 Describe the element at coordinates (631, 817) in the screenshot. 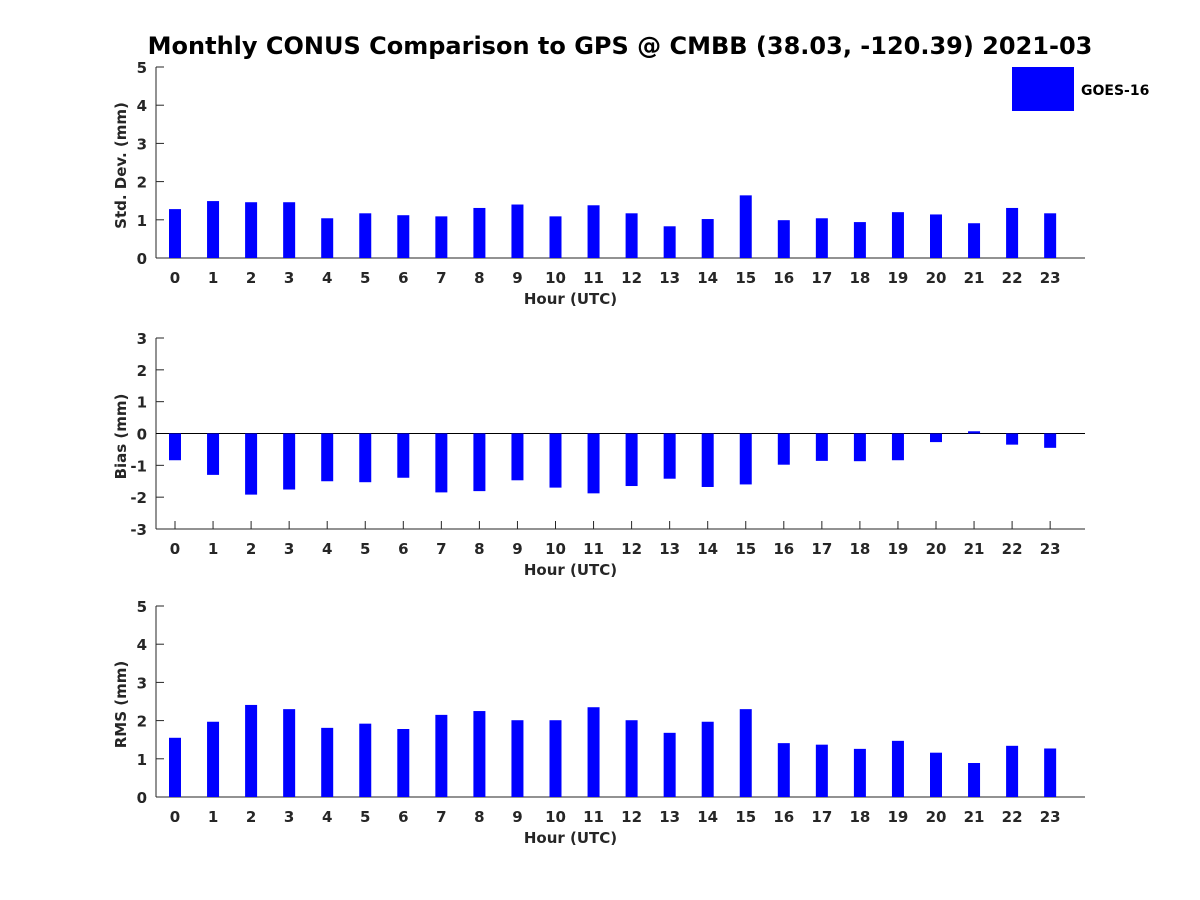

I see `rms-x-tick-label: 12` at that location.